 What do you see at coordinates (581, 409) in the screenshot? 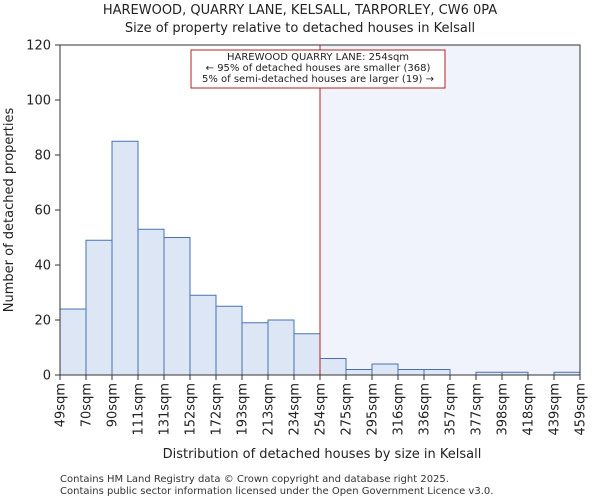
I see `x-tick-label: 459sqm` at bounding box center [581, 409].